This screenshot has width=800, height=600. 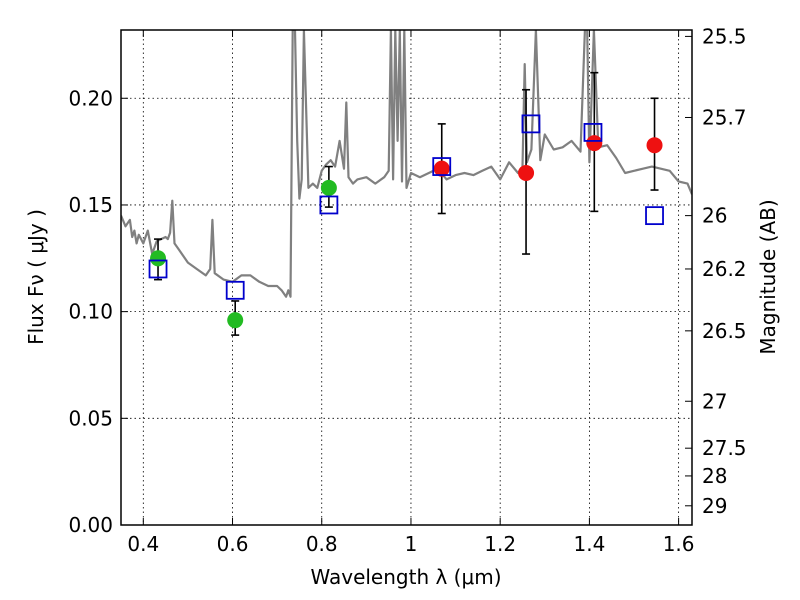 What do you see at coordinates (714, 401) in the screenshot?
I see `y2-tick-label: 27` at bounding box center [714, 401].